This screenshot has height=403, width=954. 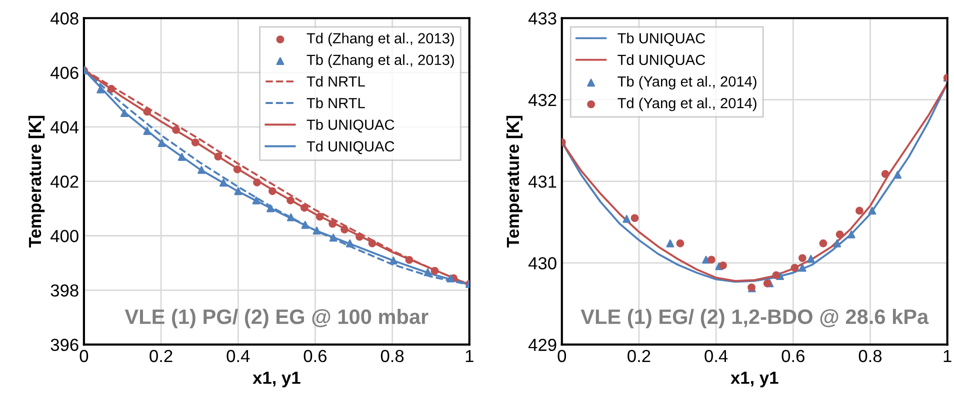 I want to click on y-tick-label: 396, so click(x=64, y=345).